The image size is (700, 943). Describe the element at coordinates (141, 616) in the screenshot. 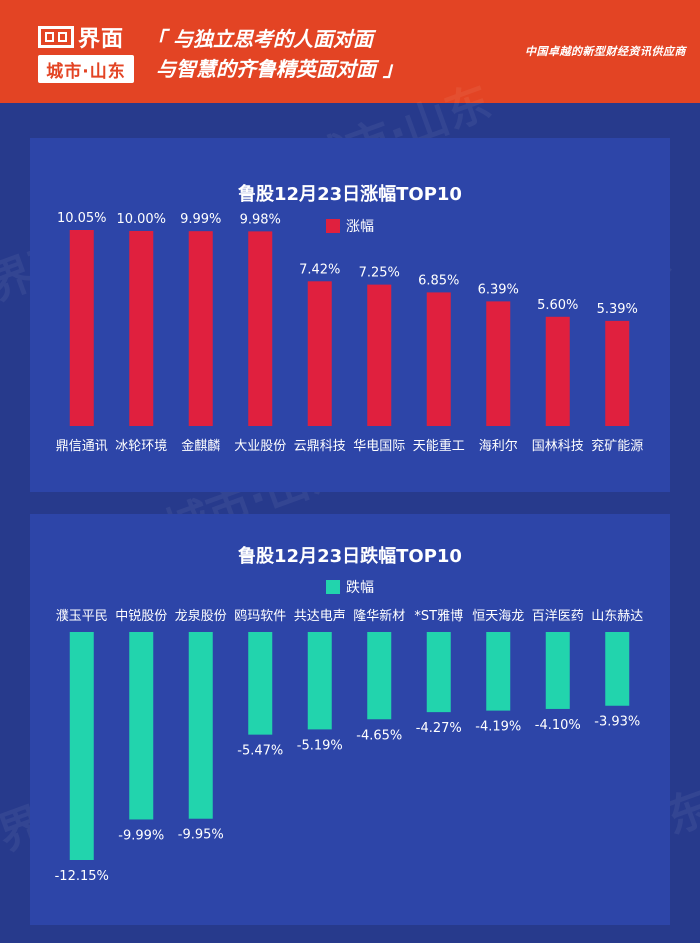

I see `loss-category-label: 中锐股份` at that location.